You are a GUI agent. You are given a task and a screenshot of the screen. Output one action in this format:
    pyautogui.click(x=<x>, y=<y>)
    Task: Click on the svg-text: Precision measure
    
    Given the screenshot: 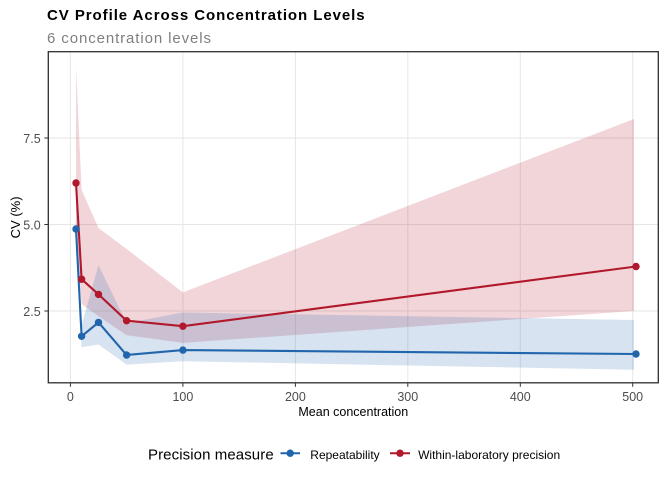 What is the action you would take?
    pyautogui.click(x=211, y=455)
    